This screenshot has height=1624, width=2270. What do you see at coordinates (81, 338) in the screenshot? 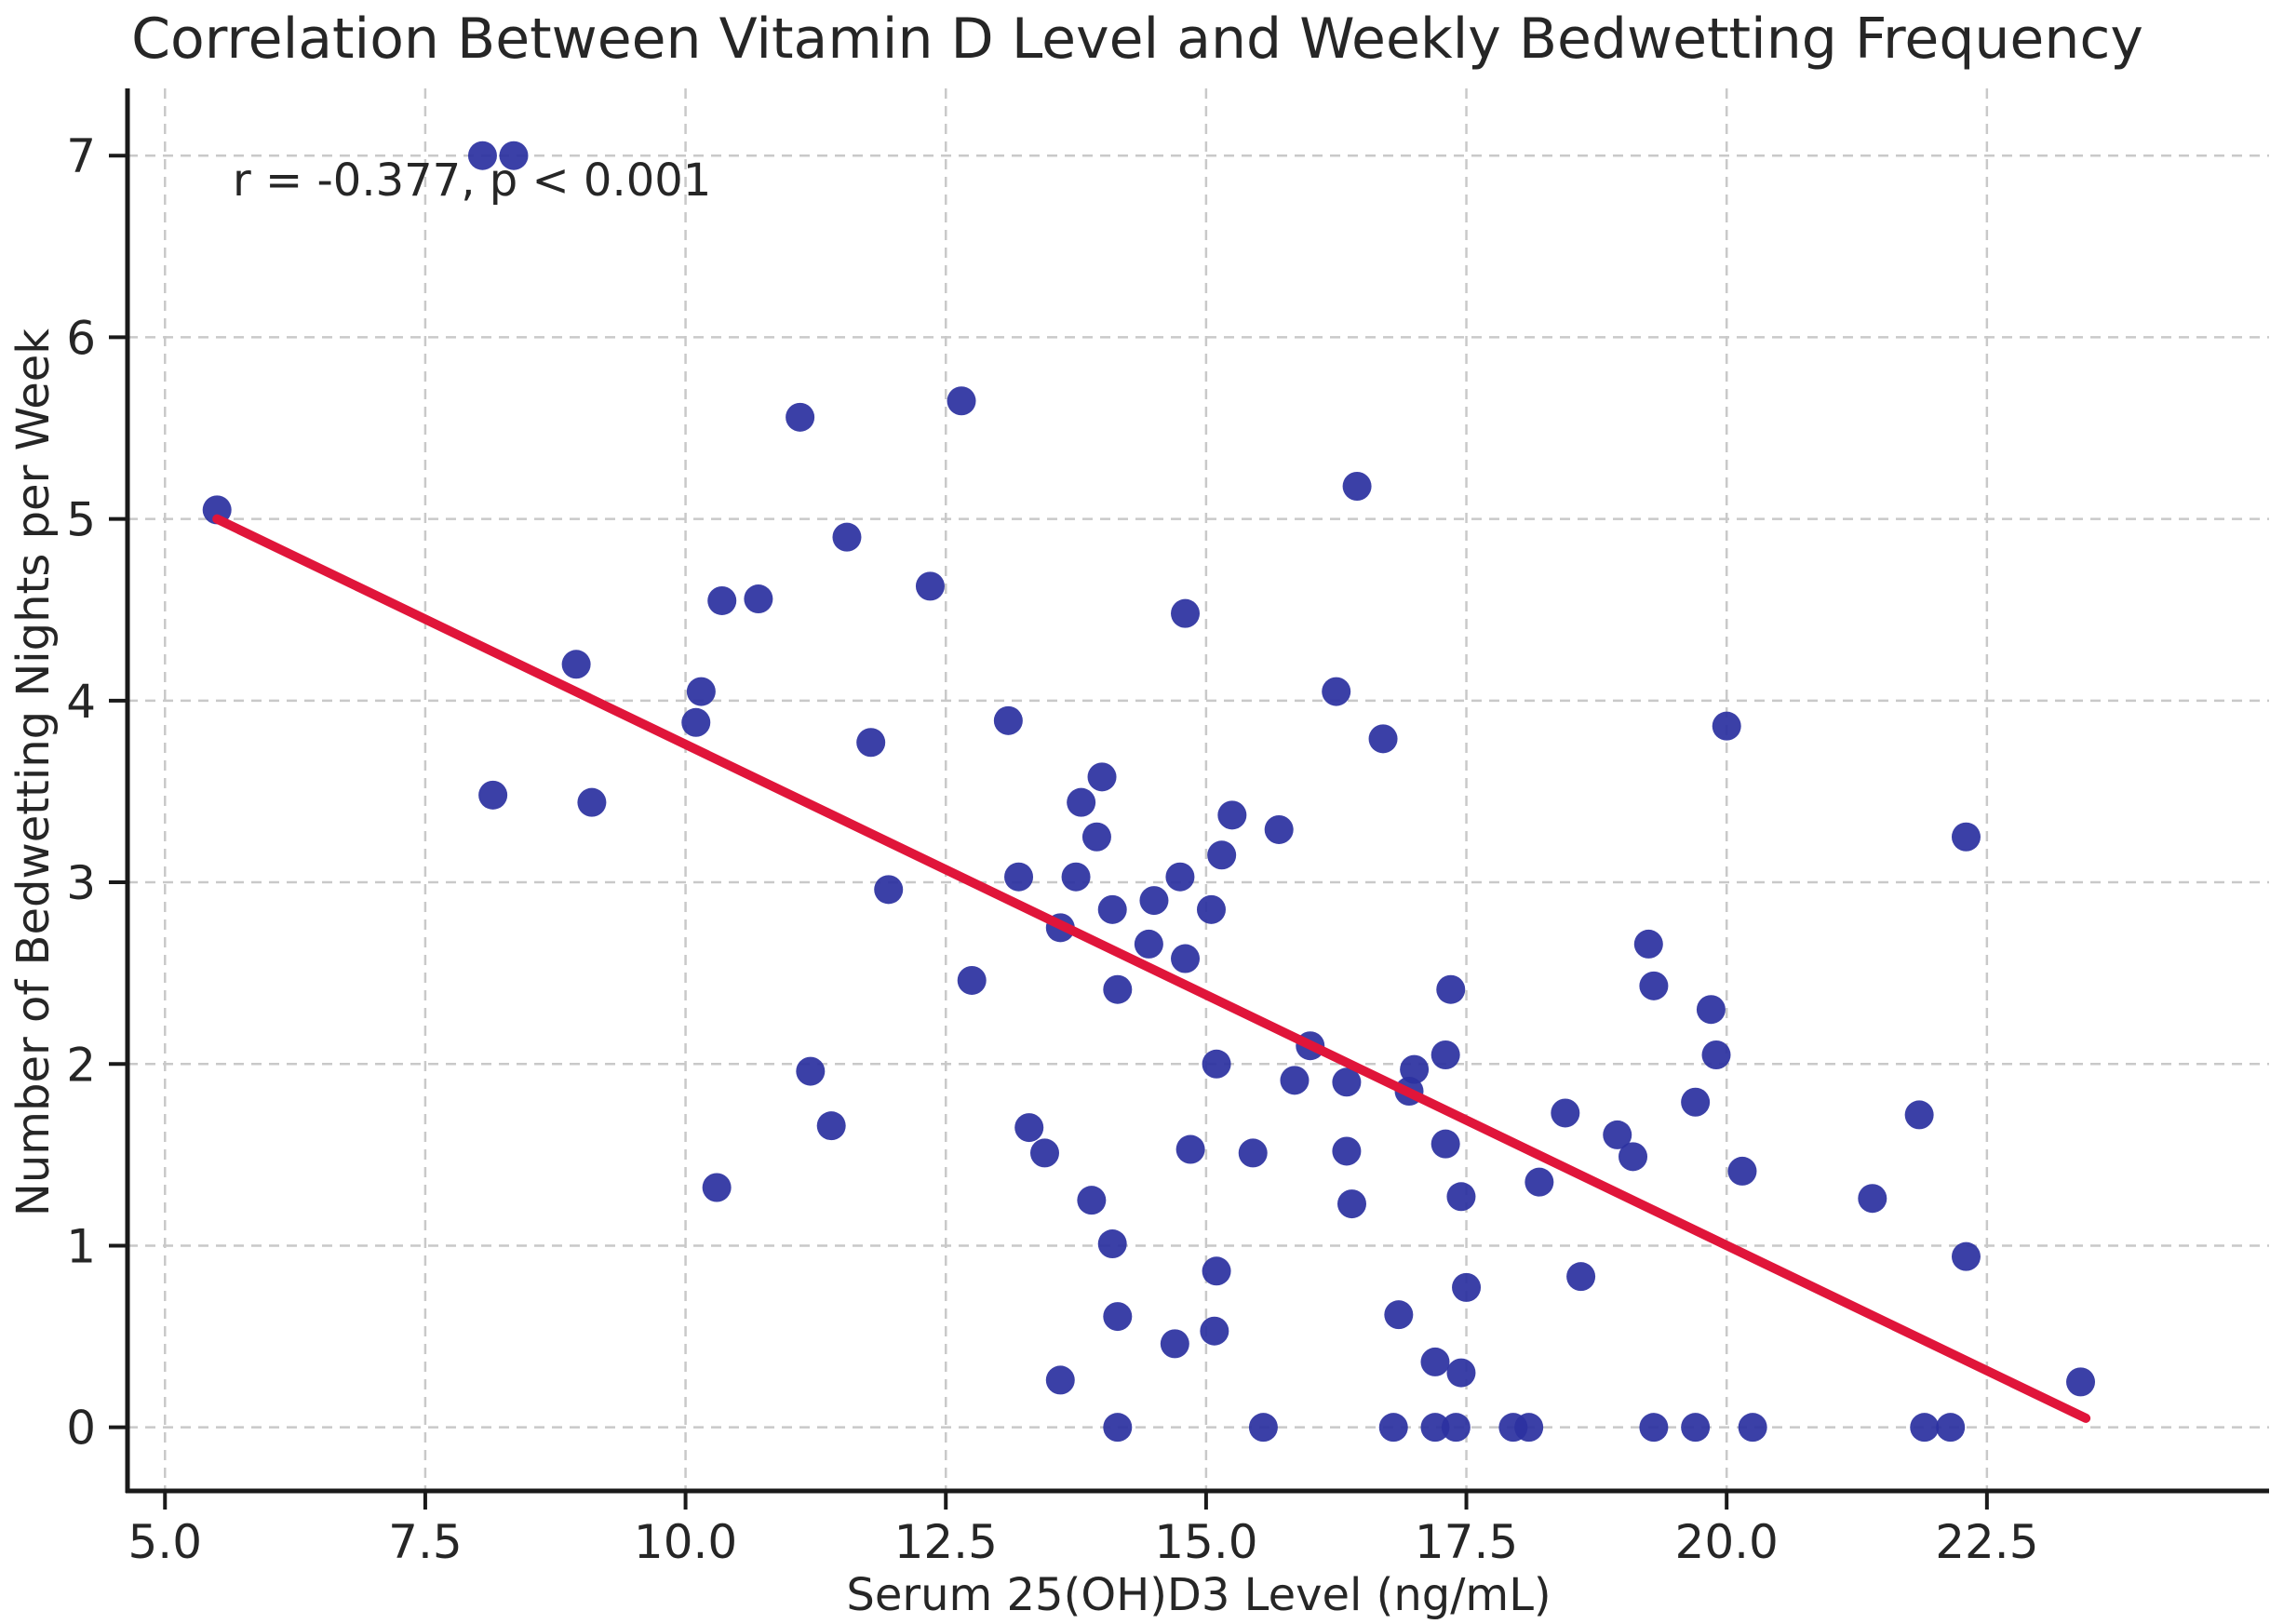
I see `y-tick-label: 6` at bounding box center [81, 338].